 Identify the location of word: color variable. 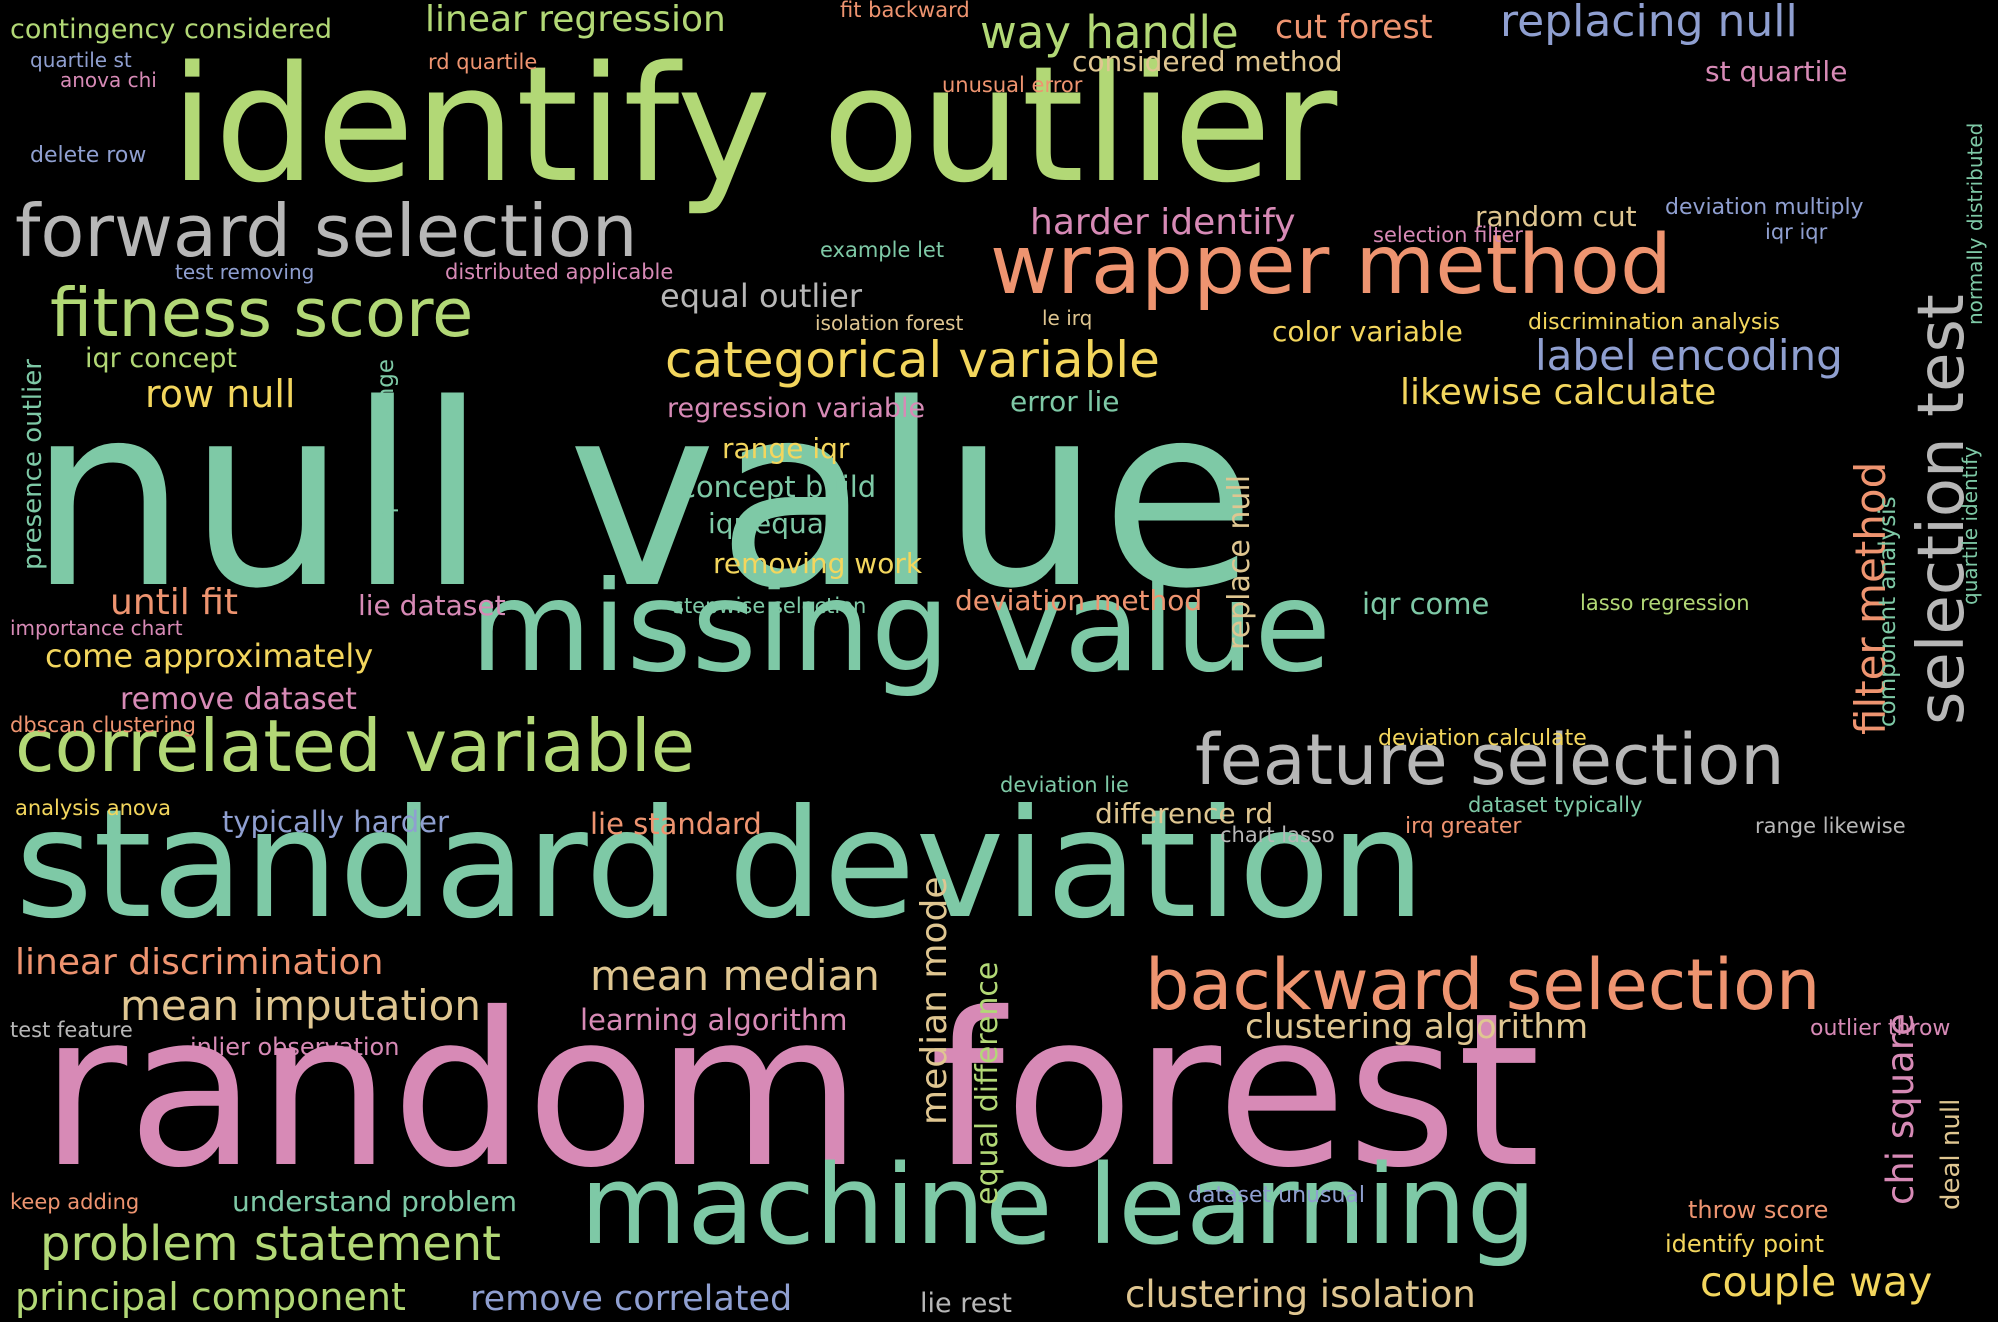
(1367, 331).